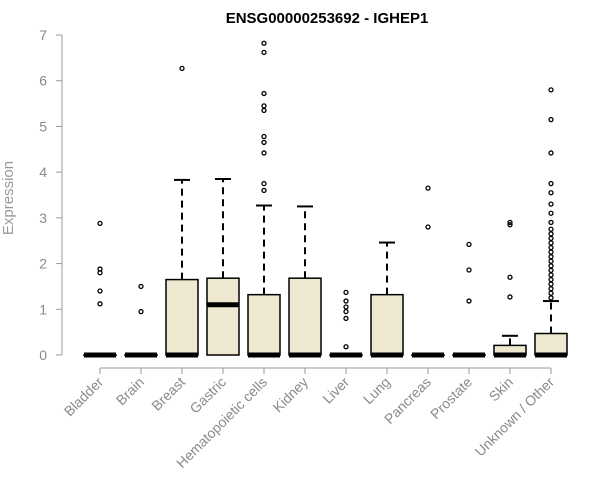 The height and width of the screenshot is (500, 600). What do you see at coordinates (43, 309) in the screenshot?
I see `y-tick-label: 1` at bounding box center [43, 309].